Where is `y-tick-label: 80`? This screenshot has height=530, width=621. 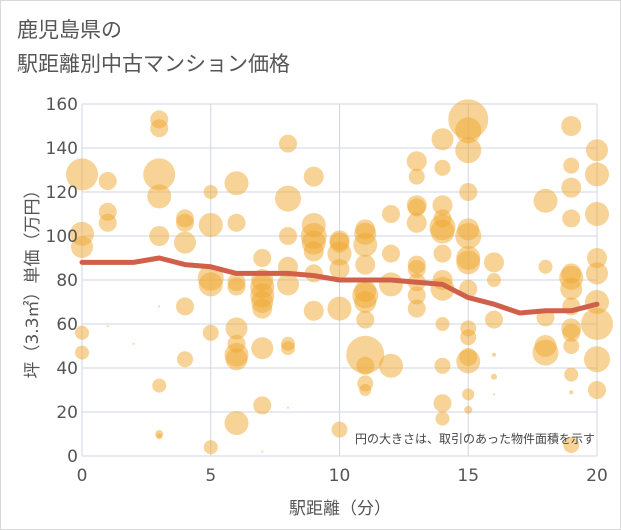 y-tick-label: 80 is located at coordinates (67, 281).